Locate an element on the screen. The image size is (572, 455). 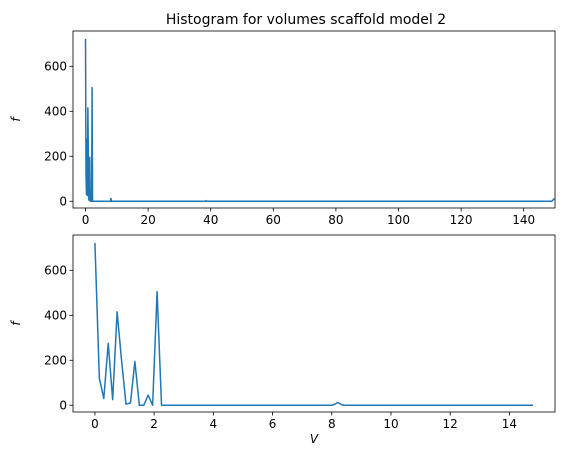
x-tick-label: 100 is located at coordinates (398, 220).